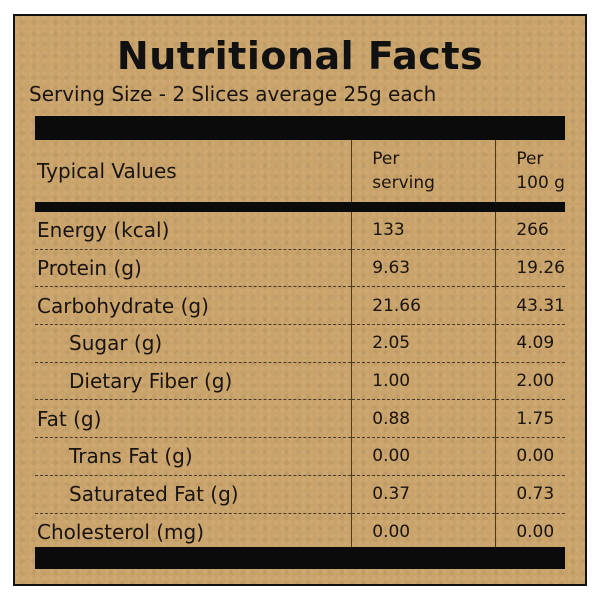 The height and width of the screenshot is (600, 600). What do you see at coordinates (193, 493) in the screenshot?
I see `nutrient-name: Saturated Fat (g)` at bounding box center [193, 493].